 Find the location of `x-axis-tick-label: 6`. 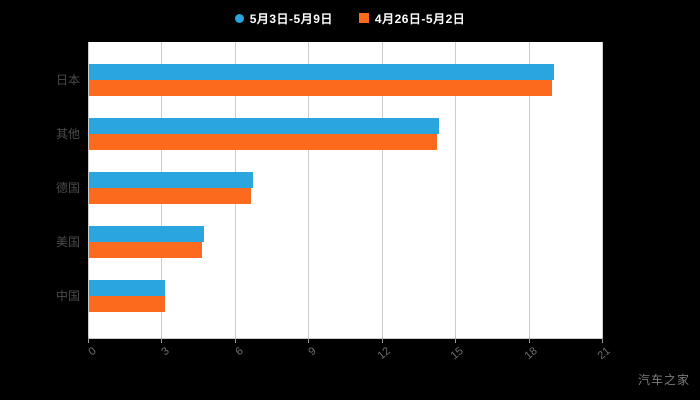

x-axis-tick-label: 6 is located at coordinates (239, 352).